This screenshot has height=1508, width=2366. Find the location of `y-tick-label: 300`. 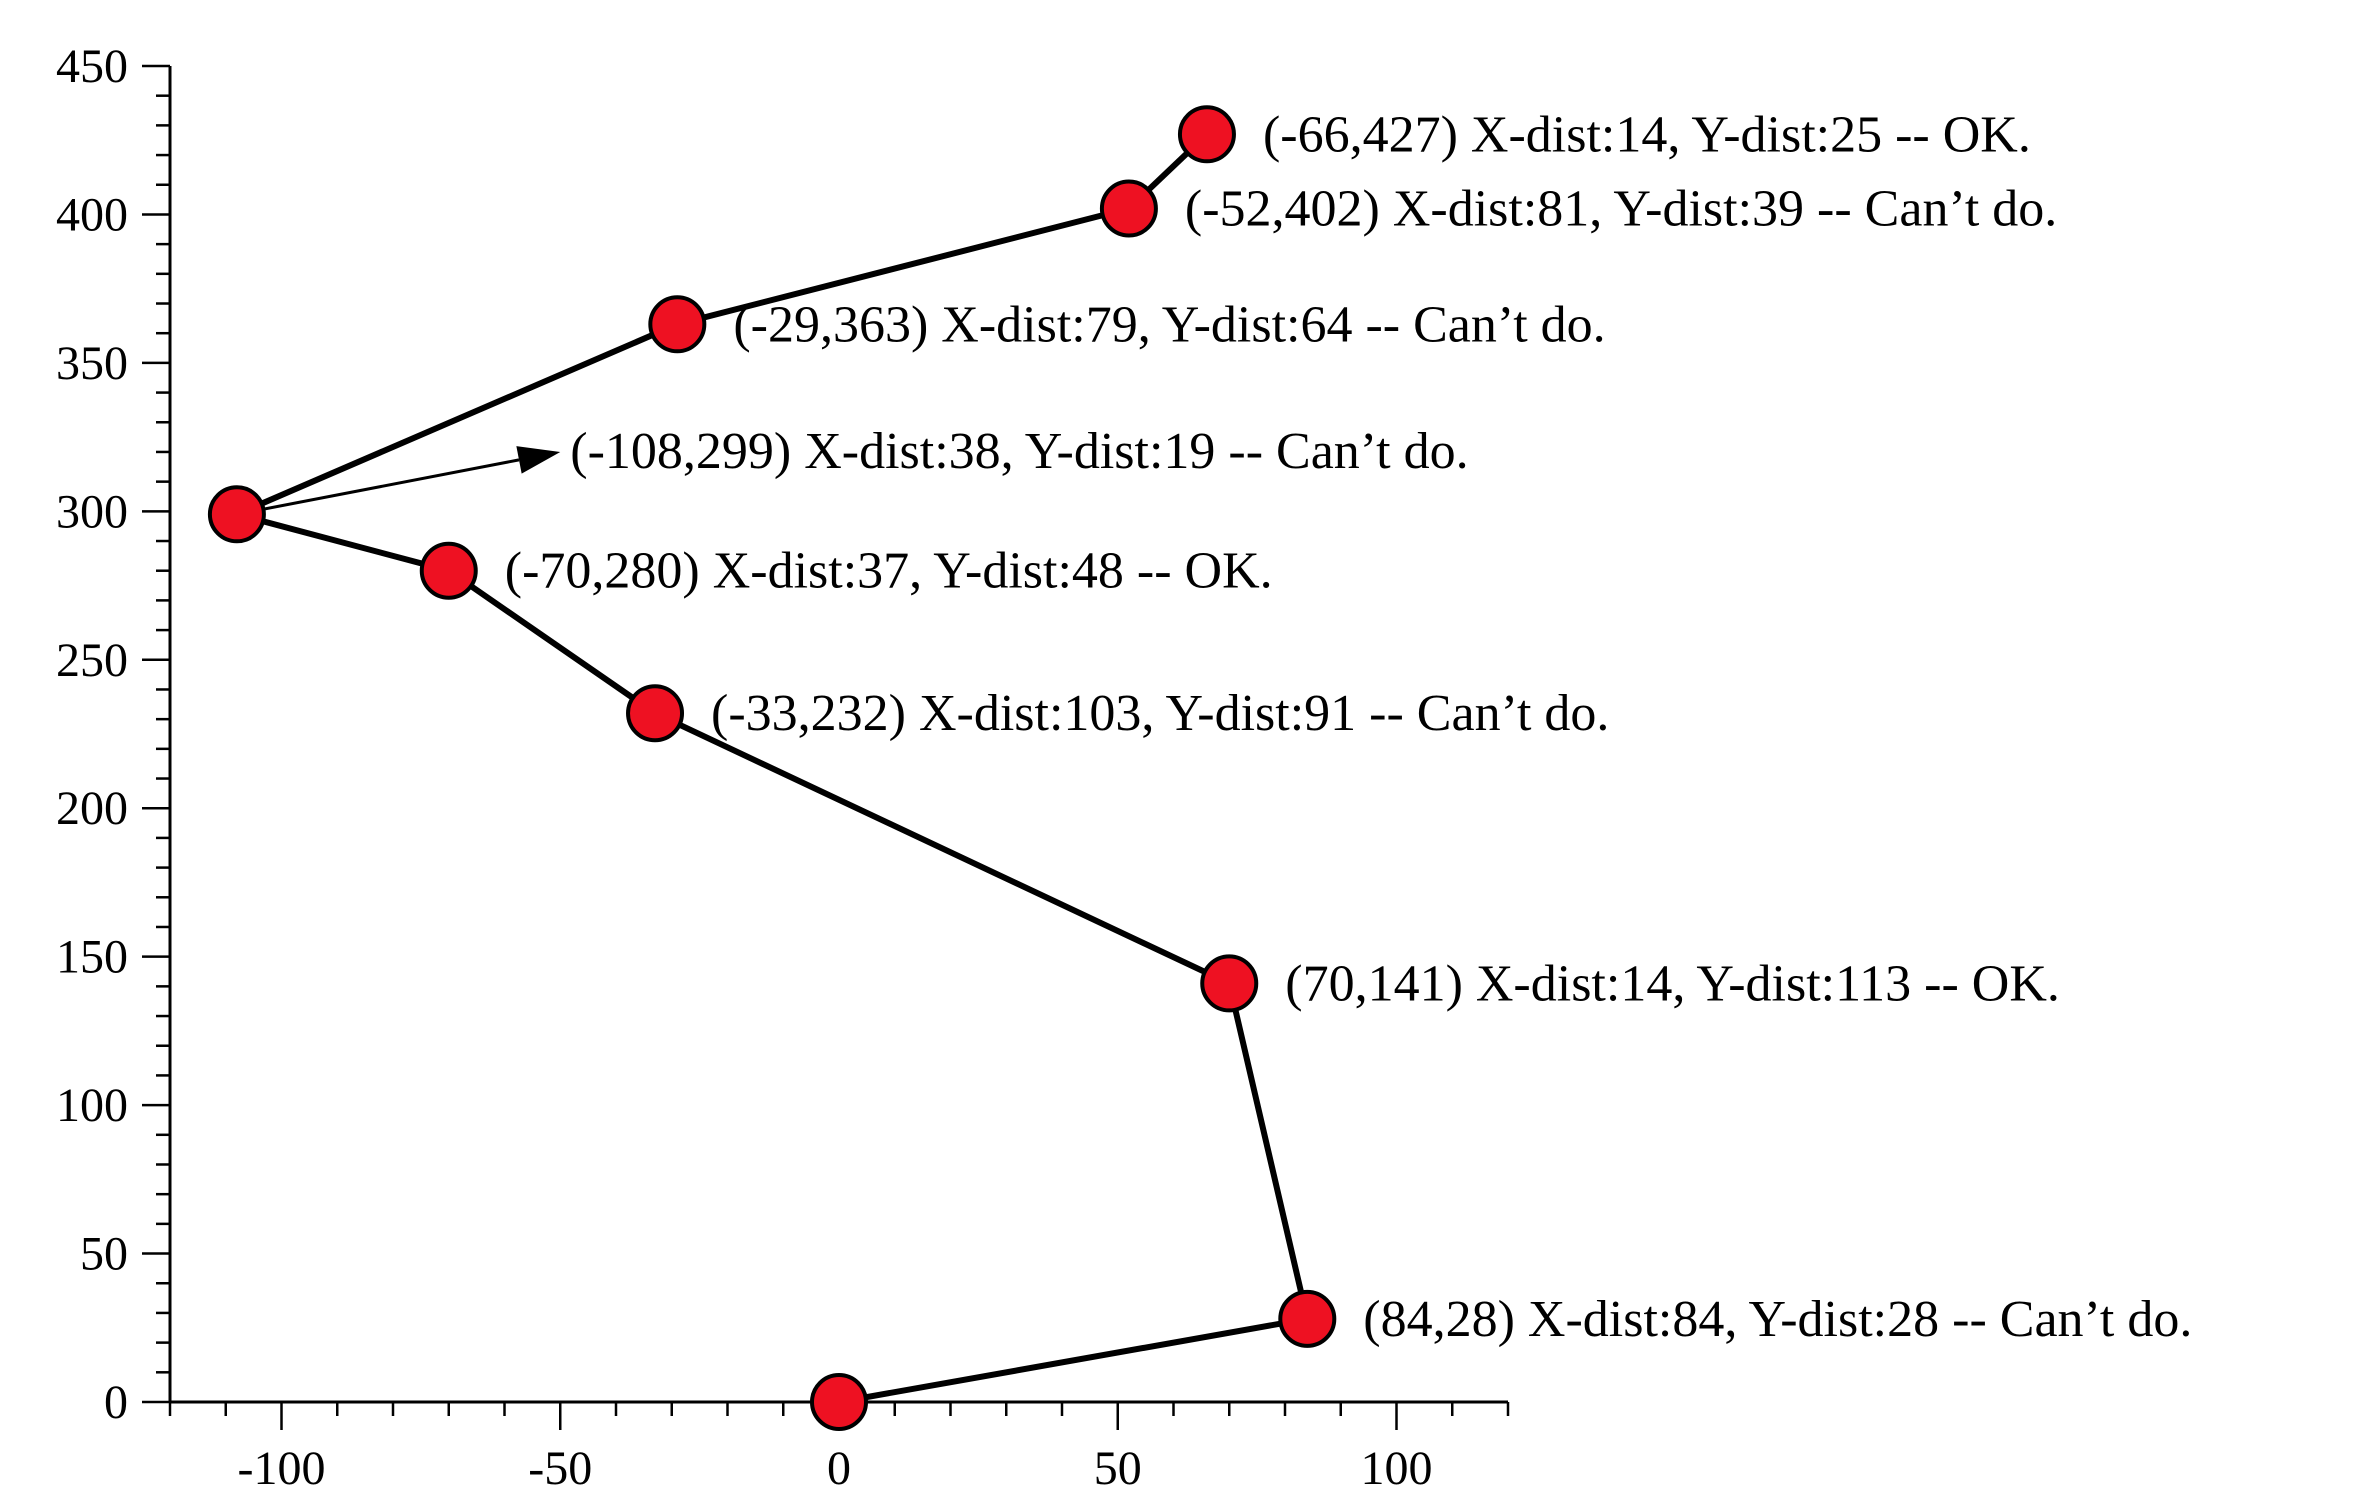

y-tick-label: 300 is located at coordinates (92, 511).